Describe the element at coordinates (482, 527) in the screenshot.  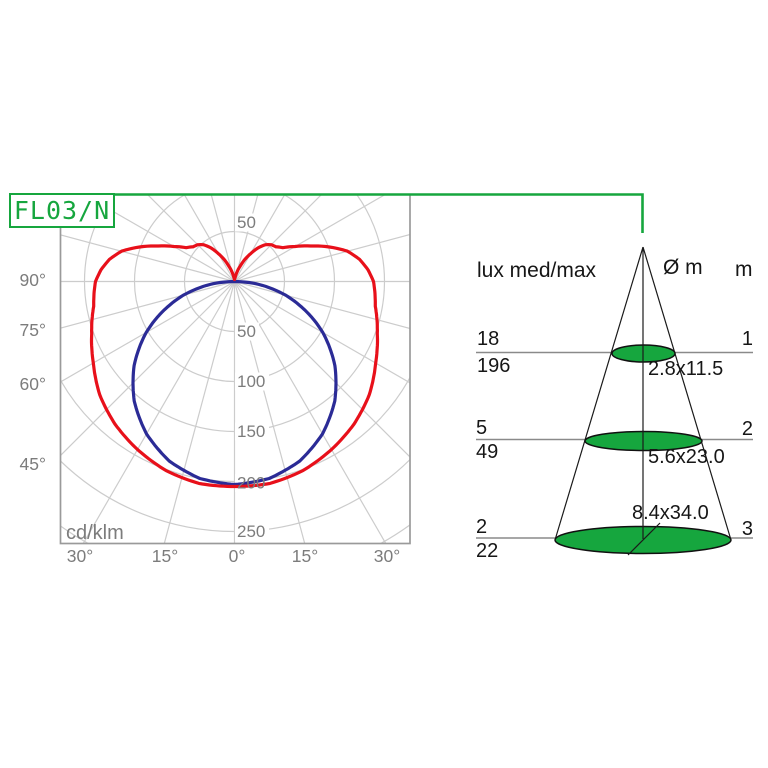
I see `row3-lux-med: 2` at that location.